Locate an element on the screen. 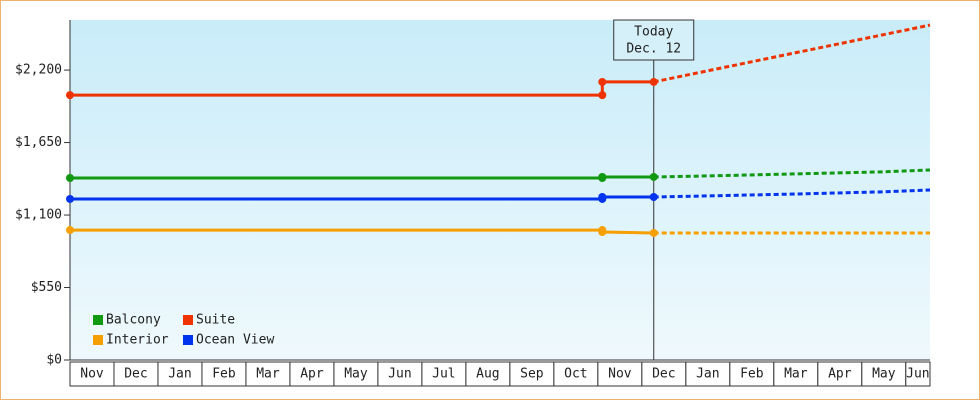 The width and height of the screenshot is (980, 400). x-tick-label: Aug is located at coordinates (487, 374).